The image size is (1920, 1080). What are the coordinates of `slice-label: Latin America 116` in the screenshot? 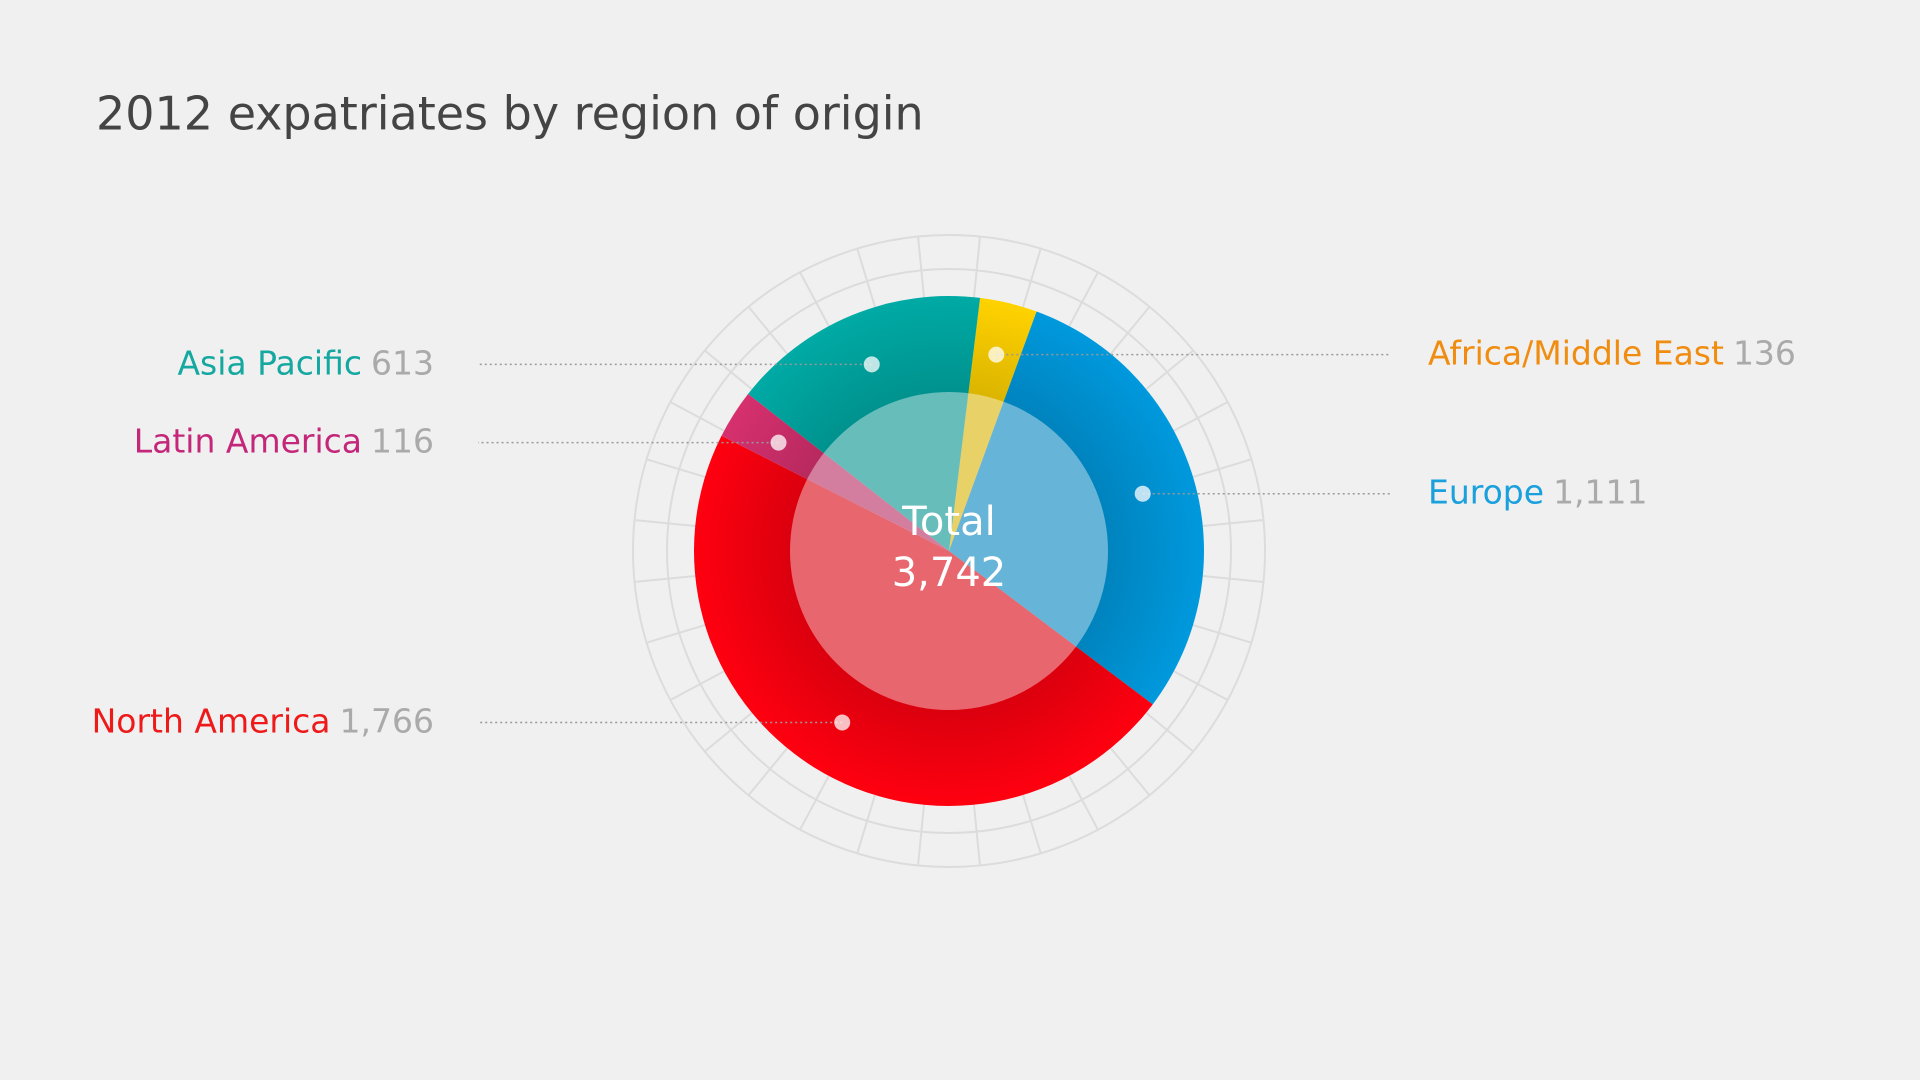 It's located at (284, 440).